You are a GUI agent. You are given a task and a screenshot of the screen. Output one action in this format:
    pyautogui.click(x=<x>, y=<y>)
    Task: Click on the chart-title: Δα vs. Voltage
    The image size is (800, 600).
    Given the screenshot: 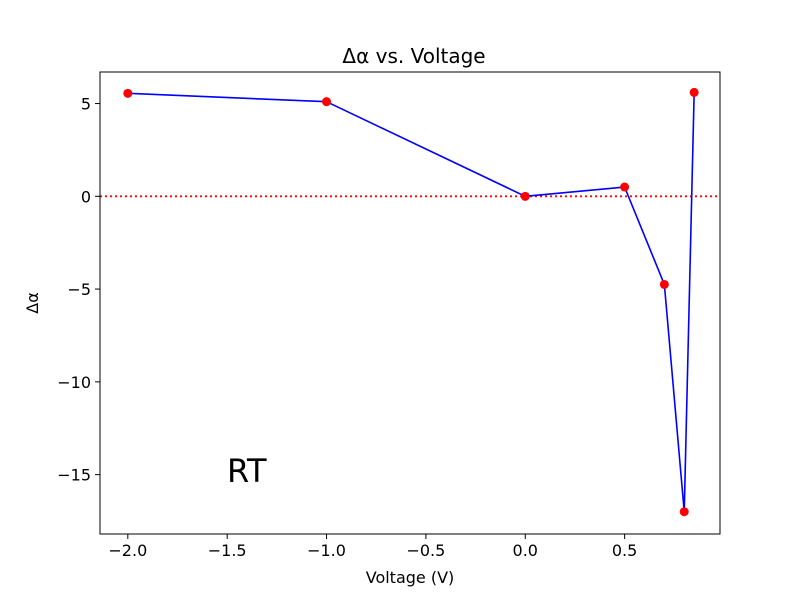 What is the action you would take?
    pyautogui.click(x=413, y=56)
    